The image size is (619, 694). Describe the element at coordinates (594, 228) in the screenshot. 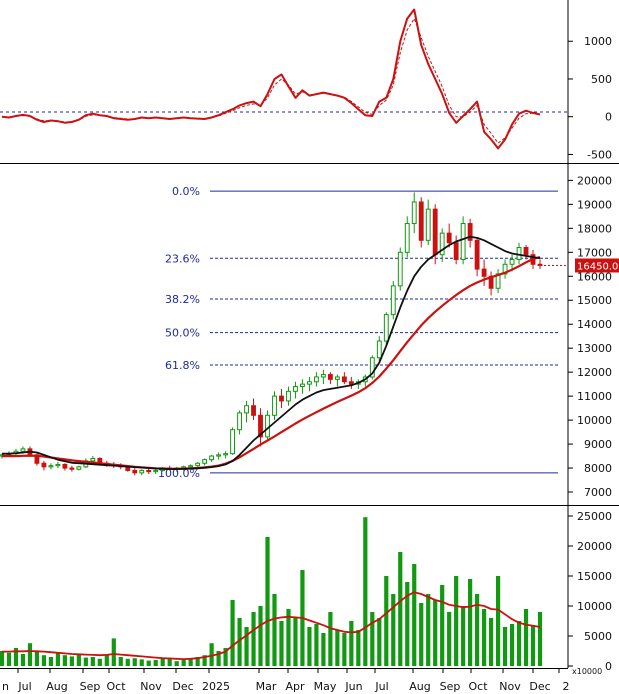

I see `price-tick-label: 18000` at that location.